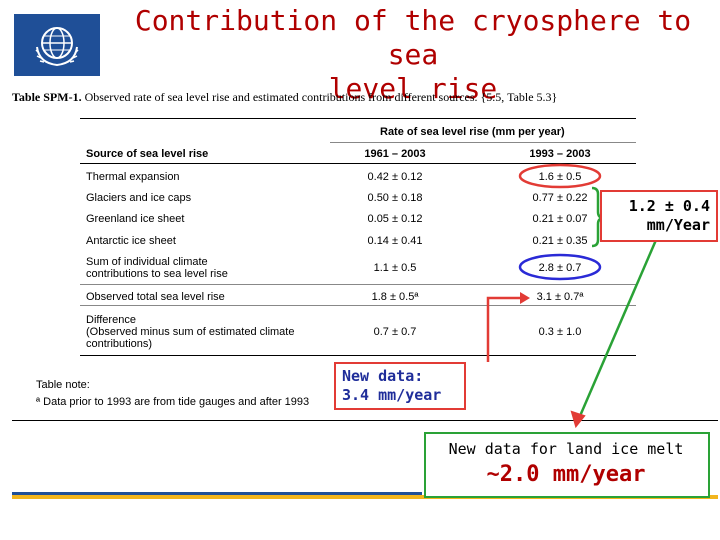 This screenshot has width=720, height=540. I want to click on table-note-label: Table note:, so click(63, 385).